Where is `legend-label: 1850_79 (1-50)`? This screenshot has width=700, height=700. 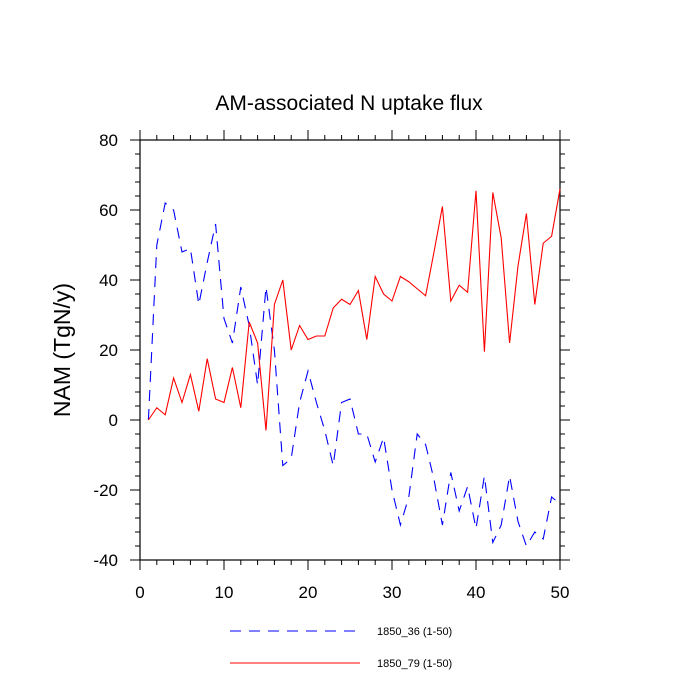
legend-label: 1850_79 (1-50) is located at coordinates (414, 664).